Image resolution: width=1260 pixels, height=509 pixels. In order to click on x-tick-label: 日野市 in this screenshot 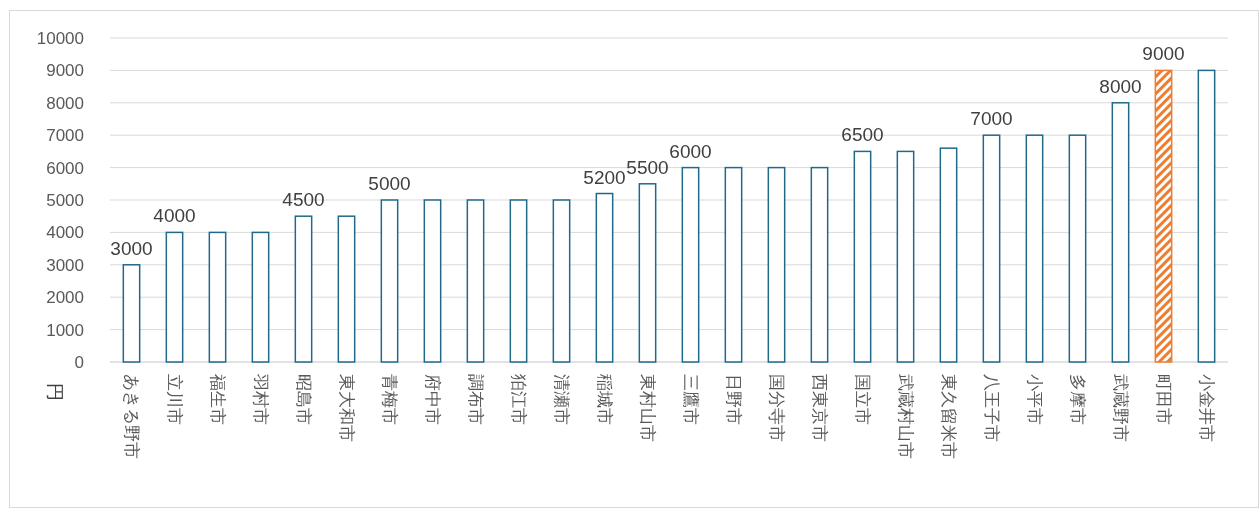, I will do `click(733, 399)`.